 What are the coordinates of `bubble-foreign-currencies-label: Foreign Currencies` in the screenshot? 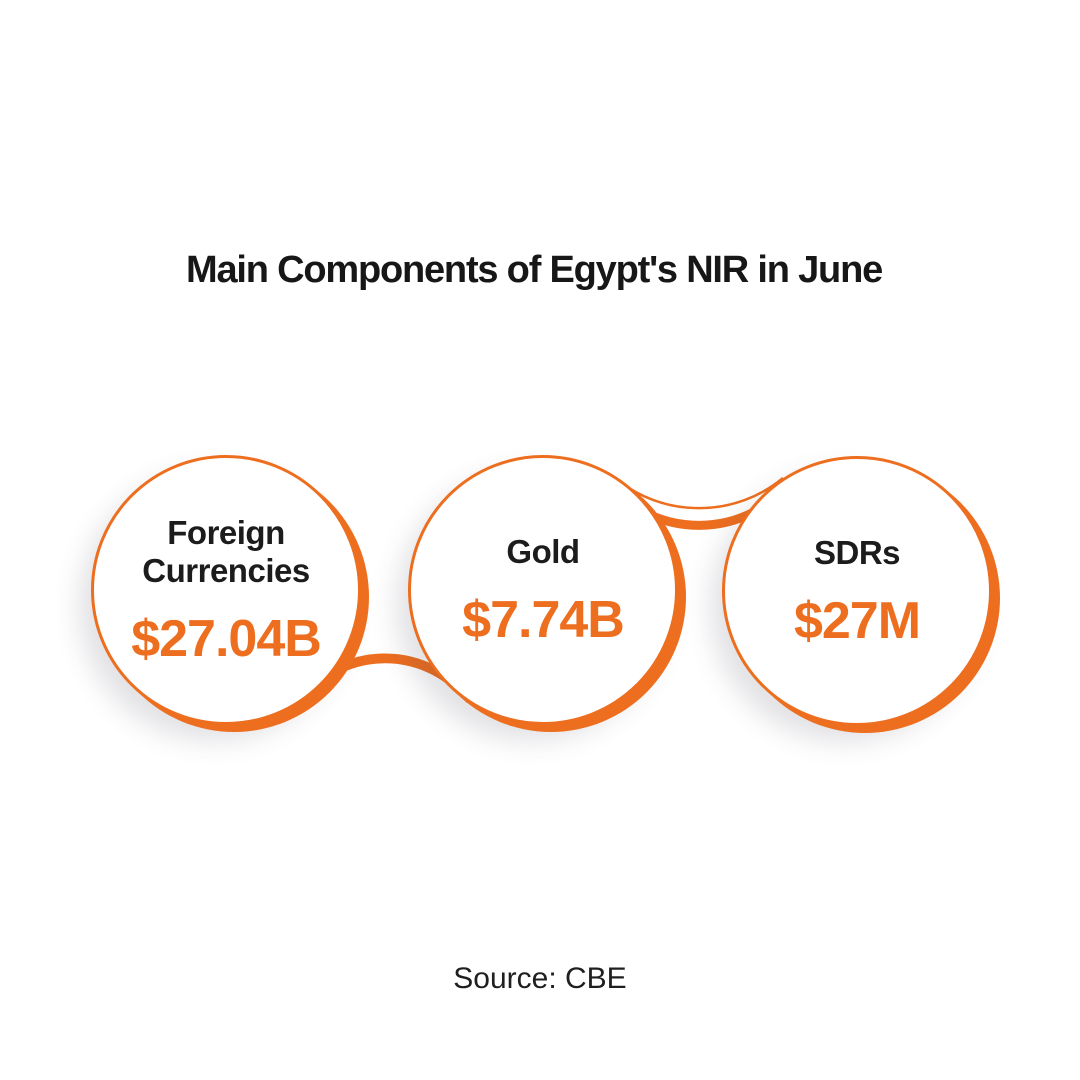 It's located at (226, 551).